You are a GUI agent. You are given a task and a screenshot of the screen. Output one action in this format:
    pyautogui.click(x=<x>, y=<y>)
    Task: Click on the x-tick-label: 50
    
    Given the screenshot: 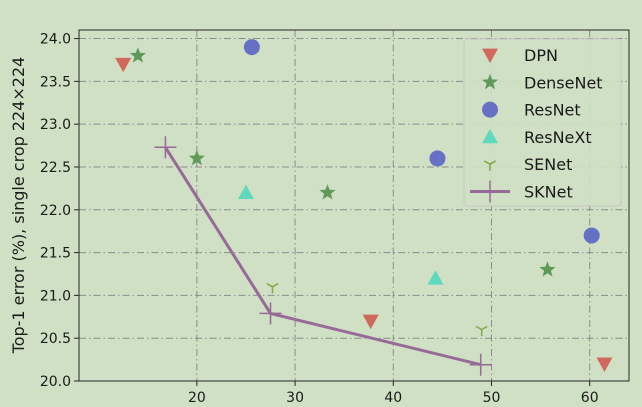 What is the action you would take?
    pyautogui.click(x=492, y=398)
    